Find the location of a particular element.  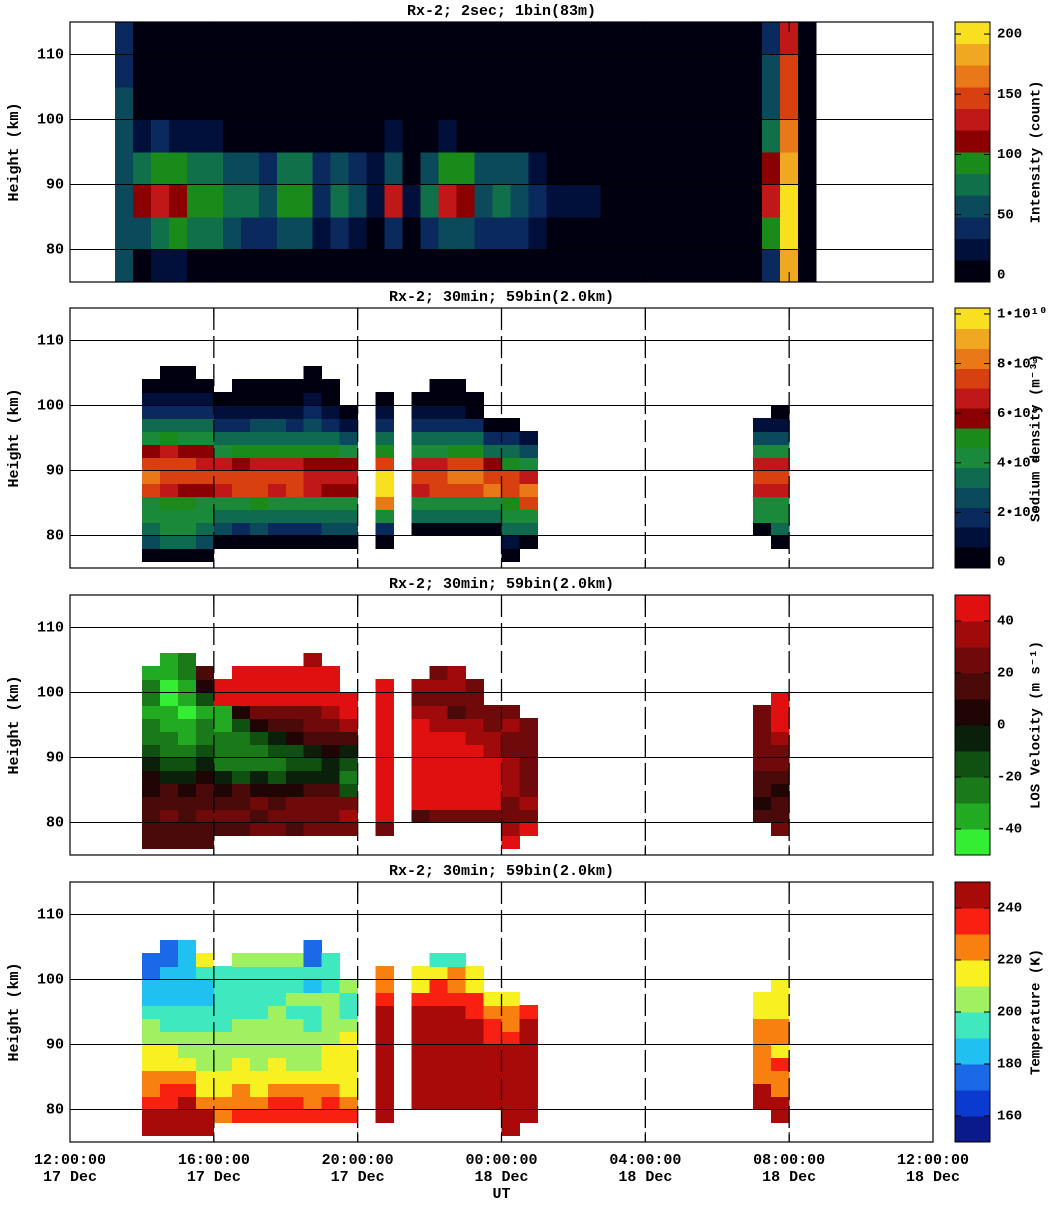

colorbar-tick-label: 220 is located at coordinates (1009, 961).